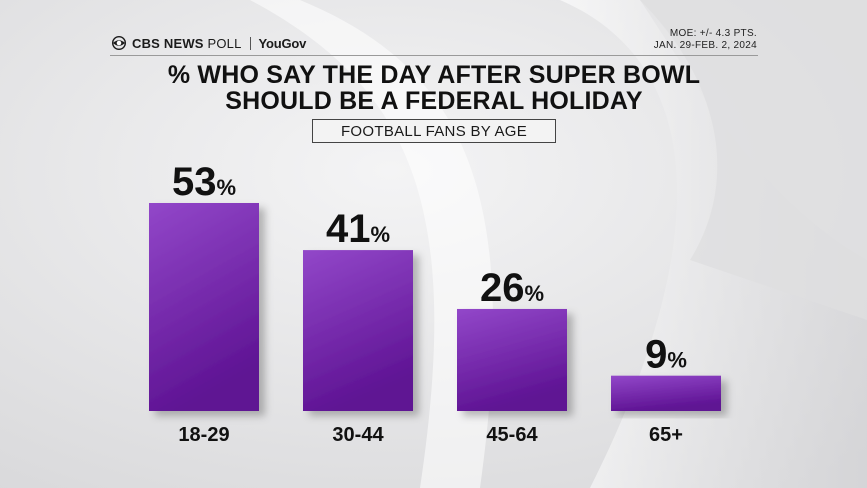 The image size is (867, 488). Describe the element at coordinates (119, 43) in the screenshot. I see `cbs-eye-icon` at that location.